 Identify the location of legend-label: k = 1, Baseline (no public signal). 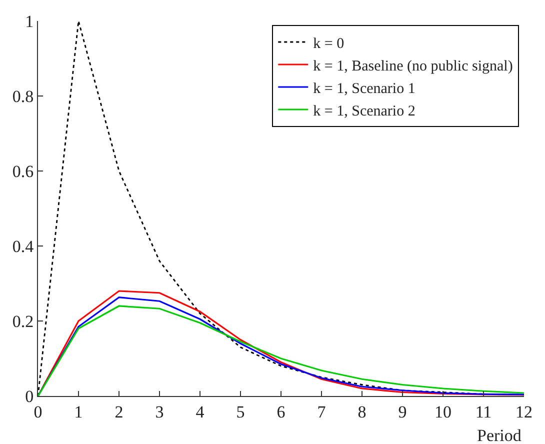
(413, 66).